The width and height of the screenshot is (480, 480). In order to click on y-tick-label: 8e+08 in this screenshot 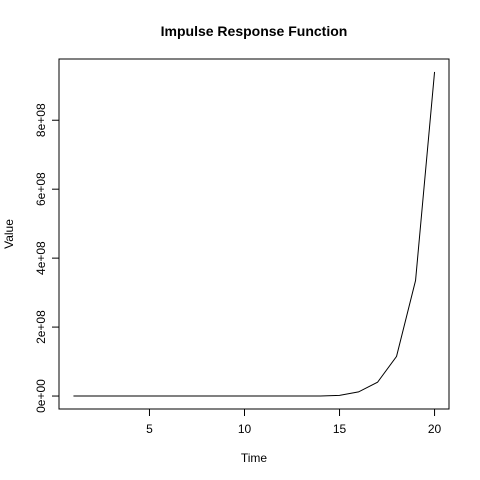, I will do `click(41, 120)`.